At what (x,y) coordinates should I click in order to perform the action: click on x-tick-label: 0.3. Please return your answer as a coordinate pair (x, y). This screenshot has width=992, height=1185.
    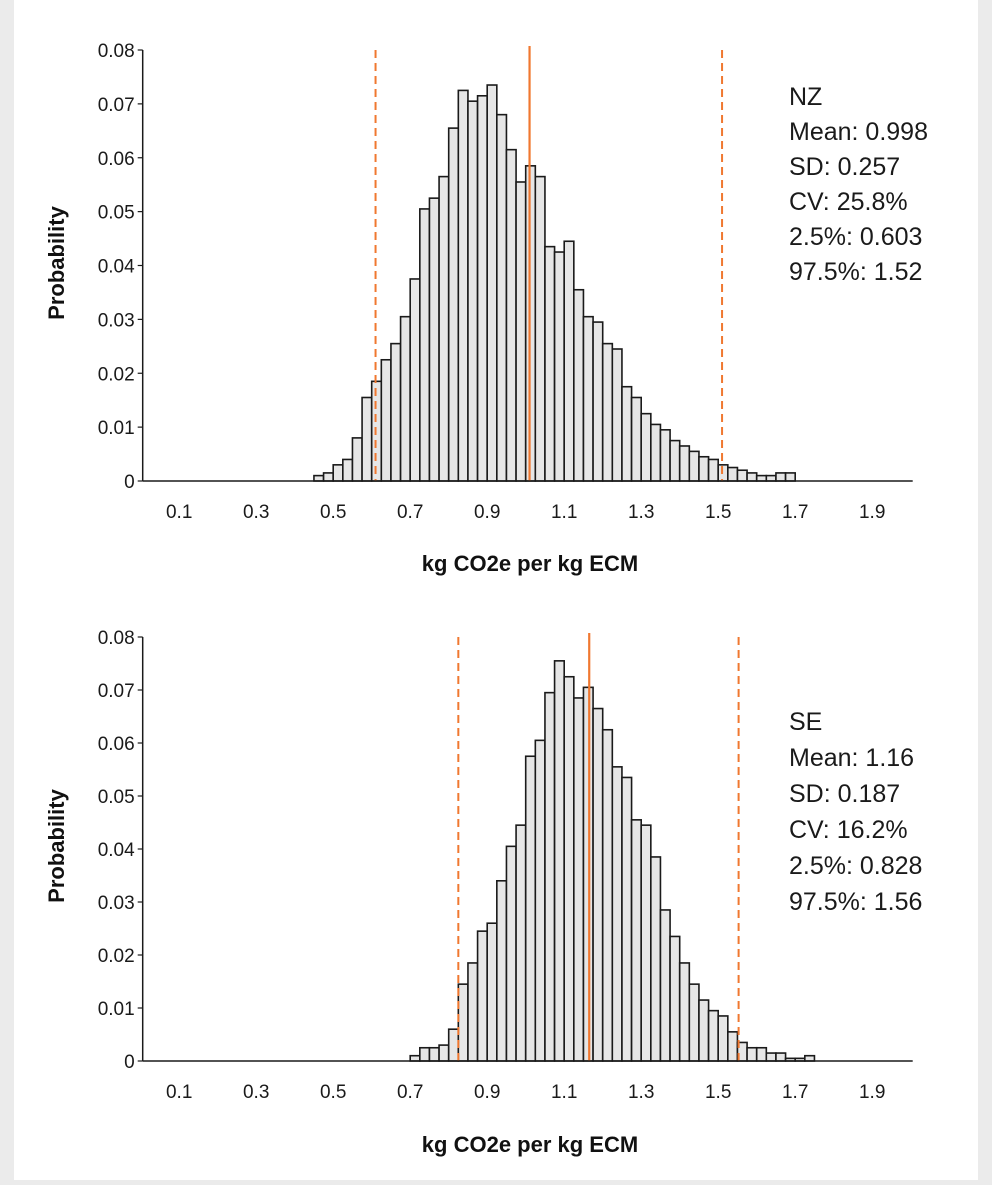
    Looking at the image, I should click on (256, 512).